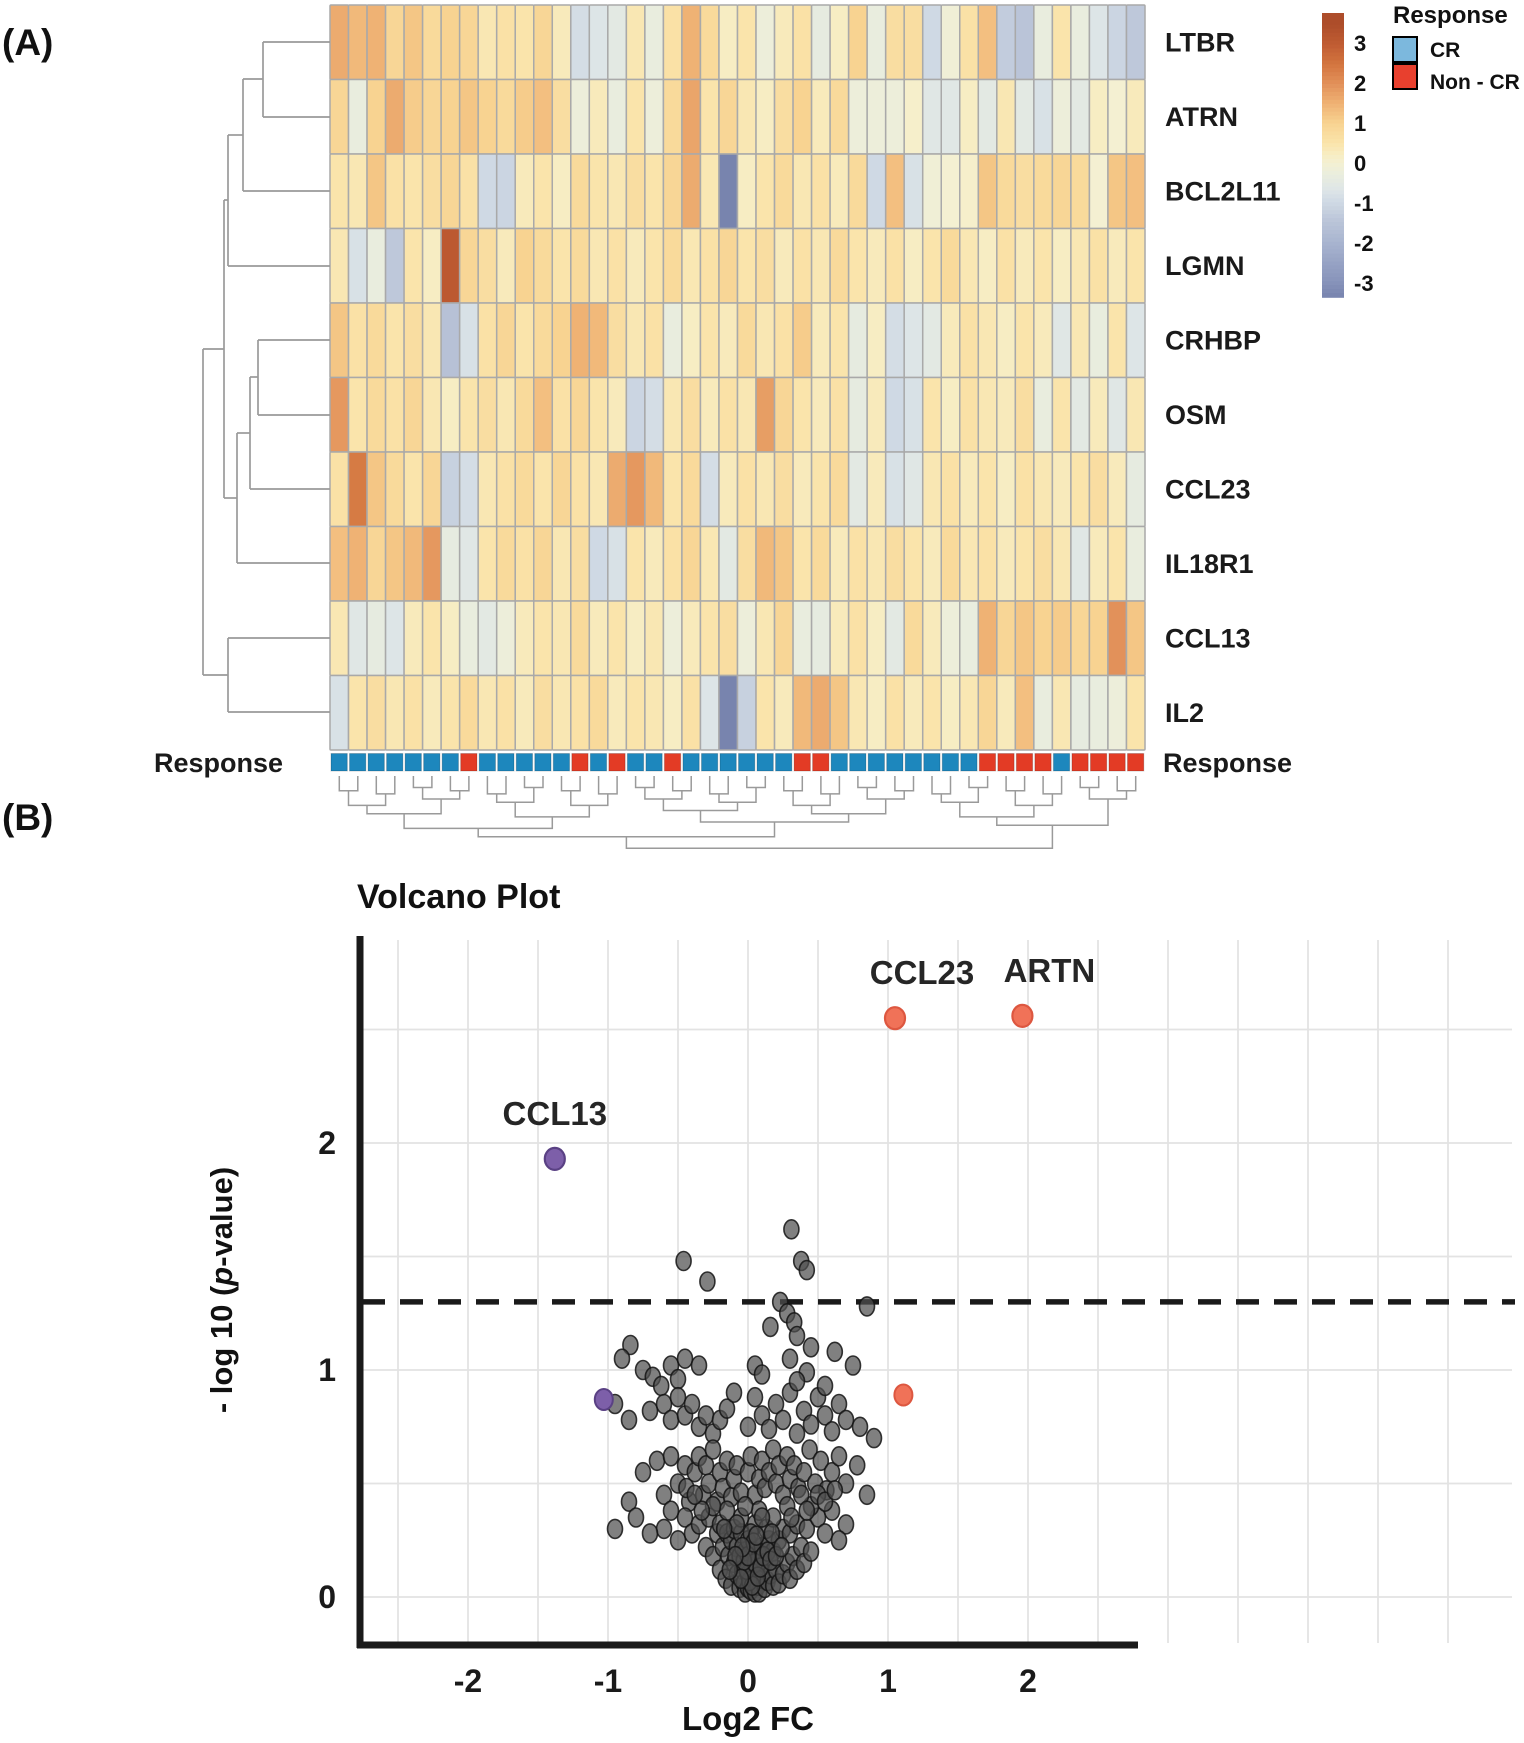  Describe the element at coordinates (1364, 243) in the screenshot. I see `colorbar-tick: -2` at that location.